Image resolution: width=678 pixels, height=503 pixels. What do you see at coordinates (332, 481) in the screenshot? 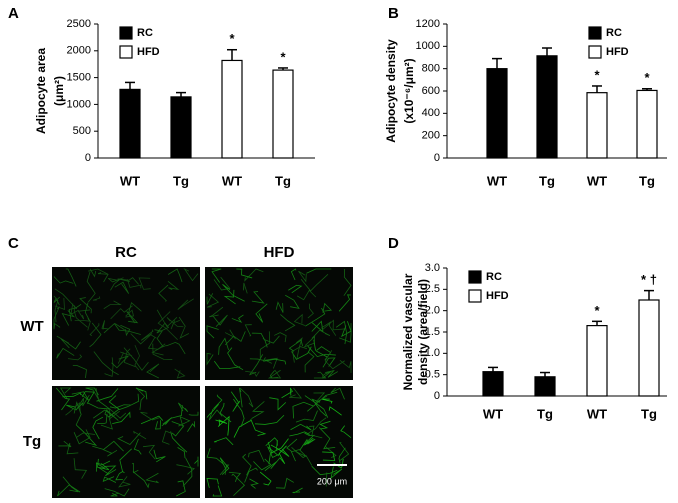
I see `scale-bar-label: 200 μm` at bounding box center [332, 481].